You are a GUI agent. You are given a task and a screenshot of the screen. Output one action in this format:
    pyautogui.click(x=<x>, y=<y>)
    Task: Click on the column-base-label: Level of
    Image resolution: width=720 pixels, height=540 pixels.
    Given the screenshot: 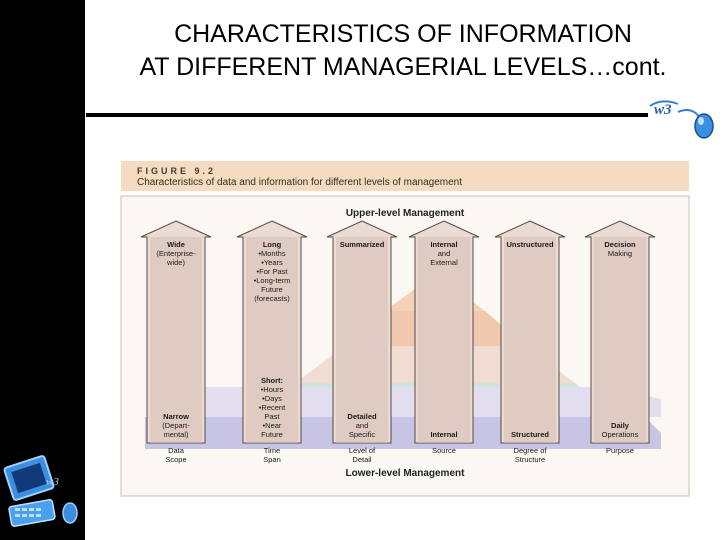 What is the action you would take?
    pyautogui.click(x=362, y=450)
    